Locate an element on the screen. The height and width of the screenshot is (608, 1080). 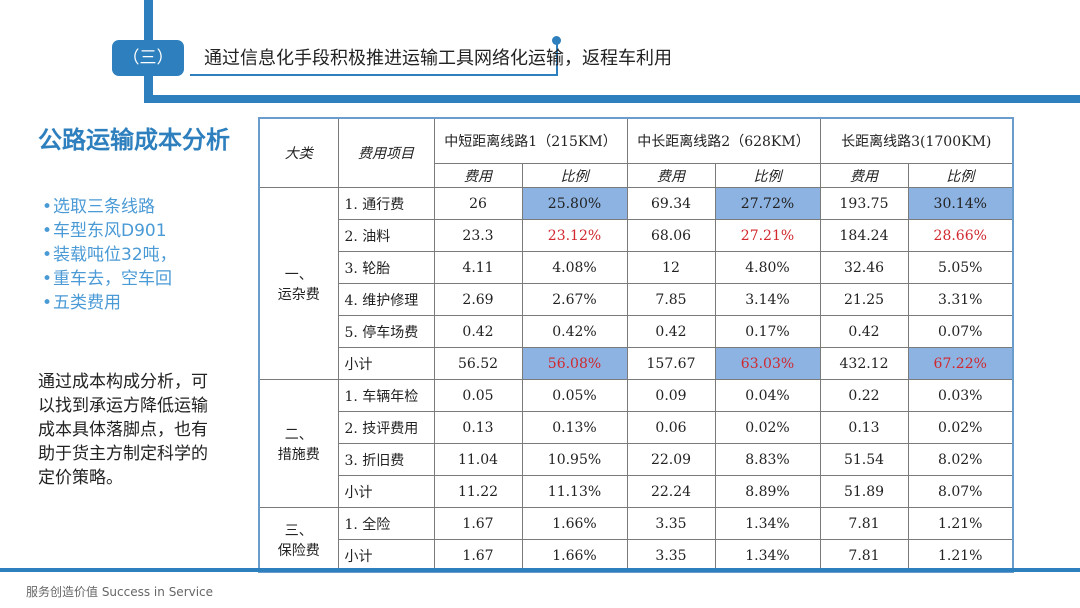
footer-divider is located at coordinates (540, 570).